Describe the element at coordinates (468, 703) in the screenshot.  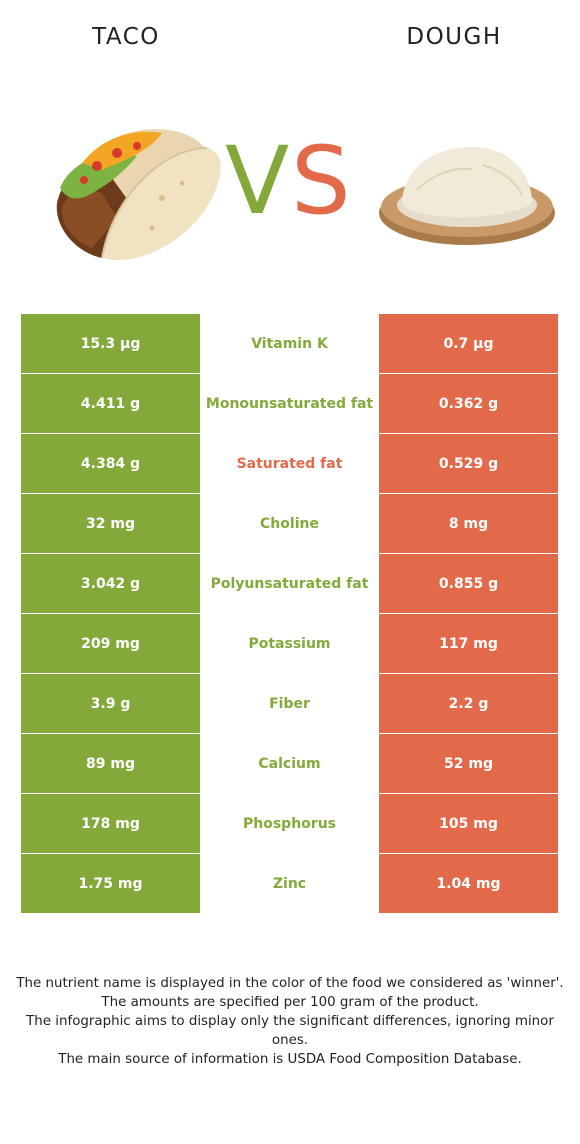
I see `right-value: 2.2 g` at that location.